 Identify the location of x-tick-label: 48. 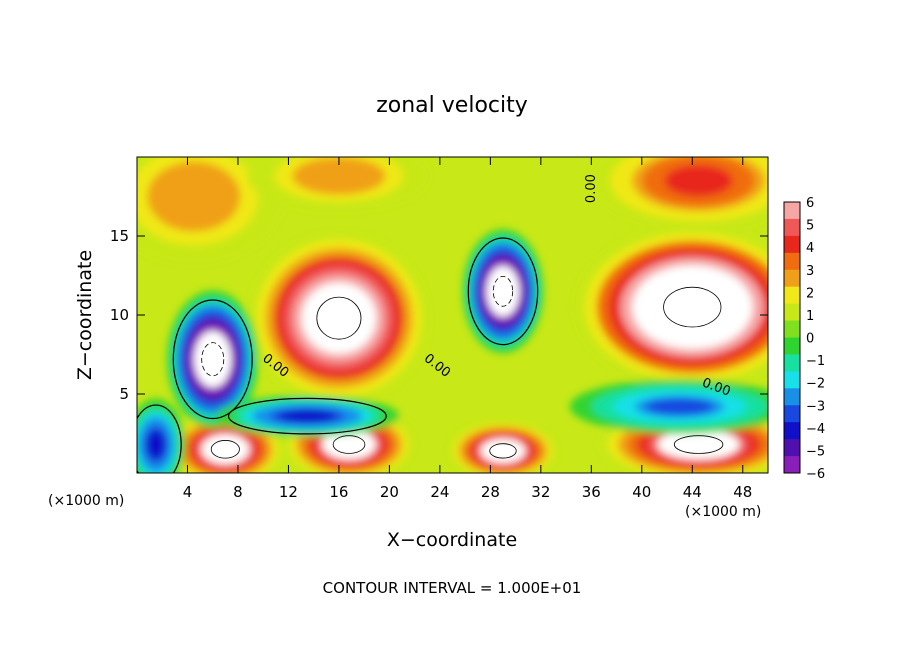
(742, 492).